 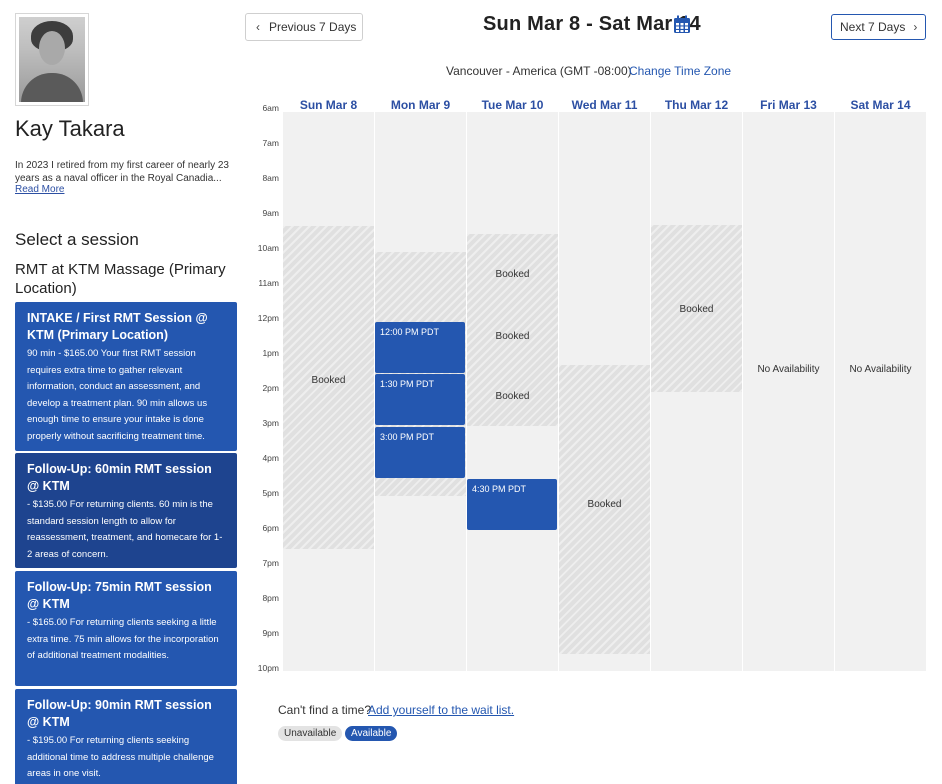 I want to click on session-price: 90 min - $165.00, so click(x=63, y=353).